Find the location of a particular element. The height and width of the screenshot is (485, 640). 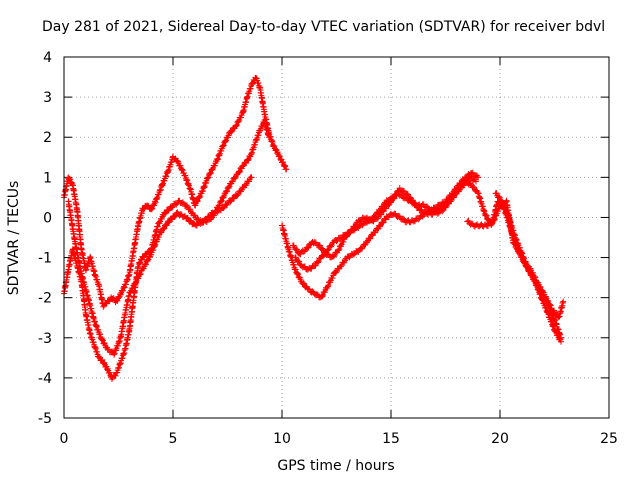

x-tick-label: 15 is located at coordinates (391, 439).